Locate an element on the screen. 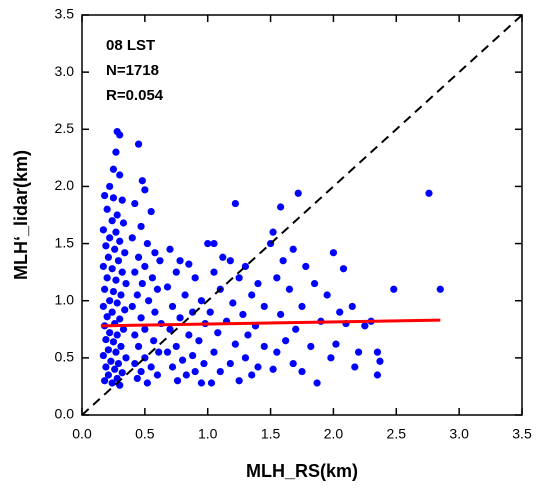 This screenshot has height=492, width=538. y-tick-label: 0.5 is located at coordinates (65, 357).